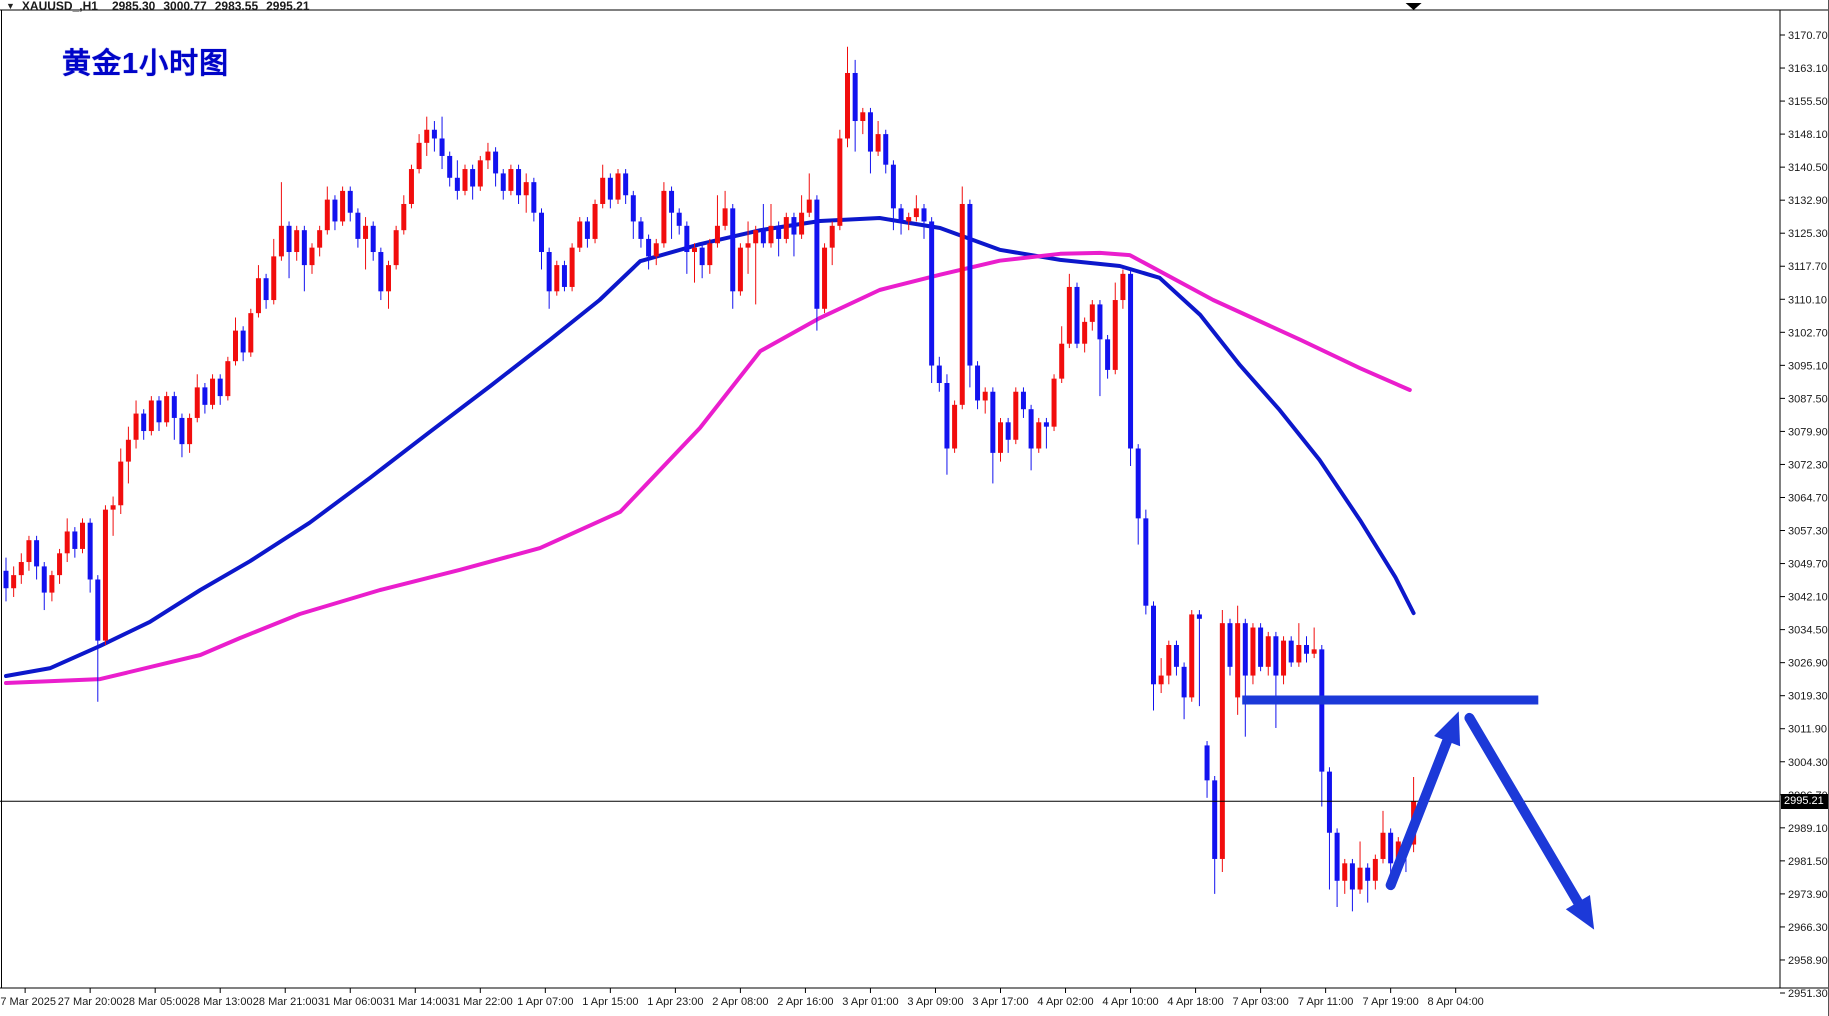 This screenshot has height=1016, width=1829. What do you see at coordinates (1808, 895) in the screenshot?
I see `svg-text: 2973.90` at bounding box center [1808, 895].